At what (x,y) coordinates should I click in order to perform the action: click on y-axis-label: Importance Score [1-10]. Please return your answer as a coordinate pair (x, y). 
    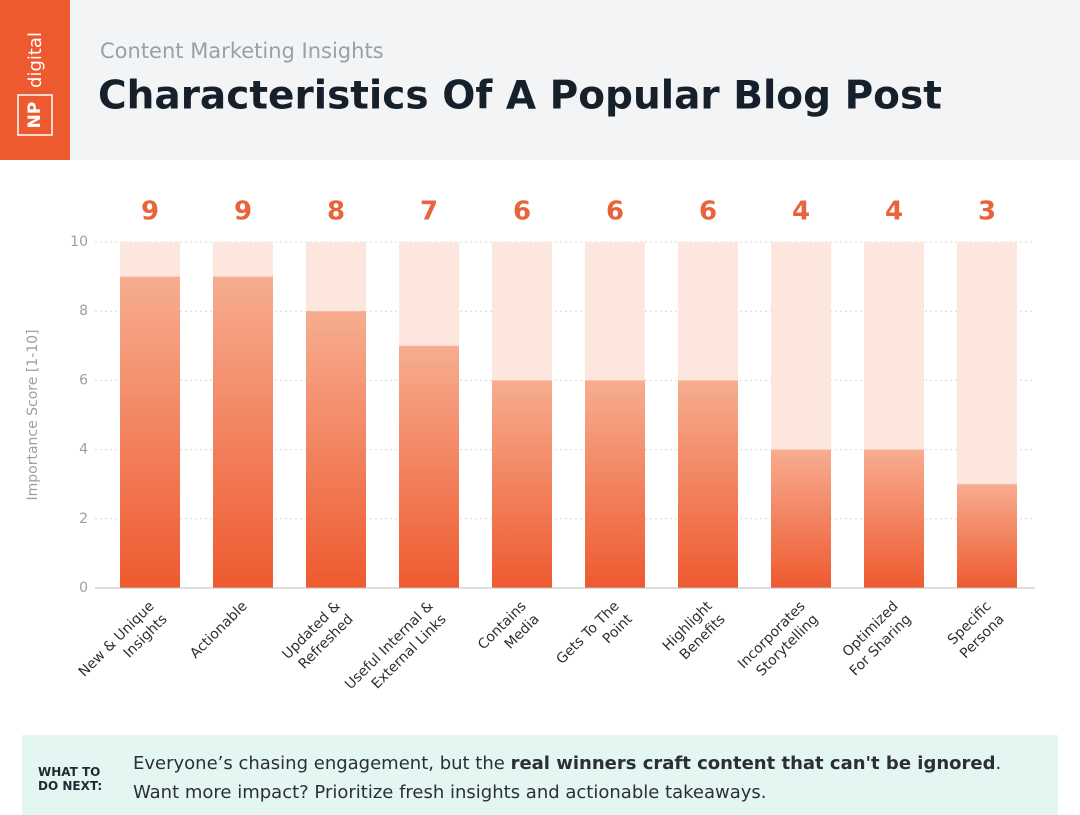
    Looking at the image, I should click on (33, 414).